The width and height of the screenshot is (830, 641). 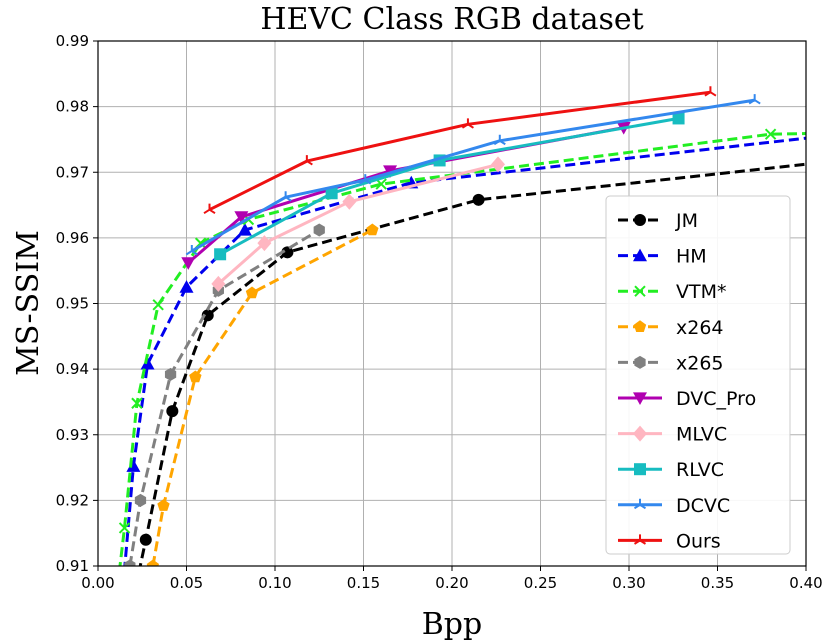 What do you see at coordinates (700, 363) in the screenshot?
I see `legend-label: x265` at bounding box center [700, 363].